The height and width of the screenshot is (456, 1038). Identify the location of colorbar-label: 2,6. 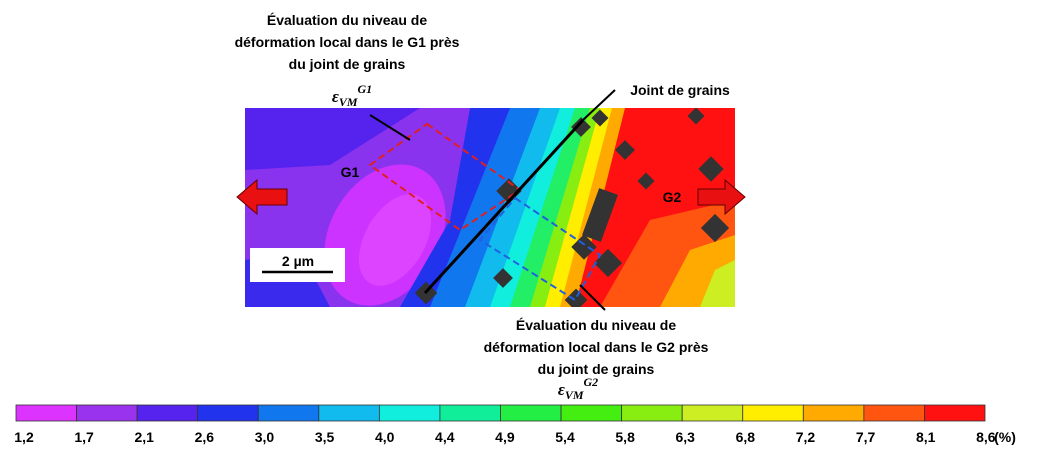
(205, 437).